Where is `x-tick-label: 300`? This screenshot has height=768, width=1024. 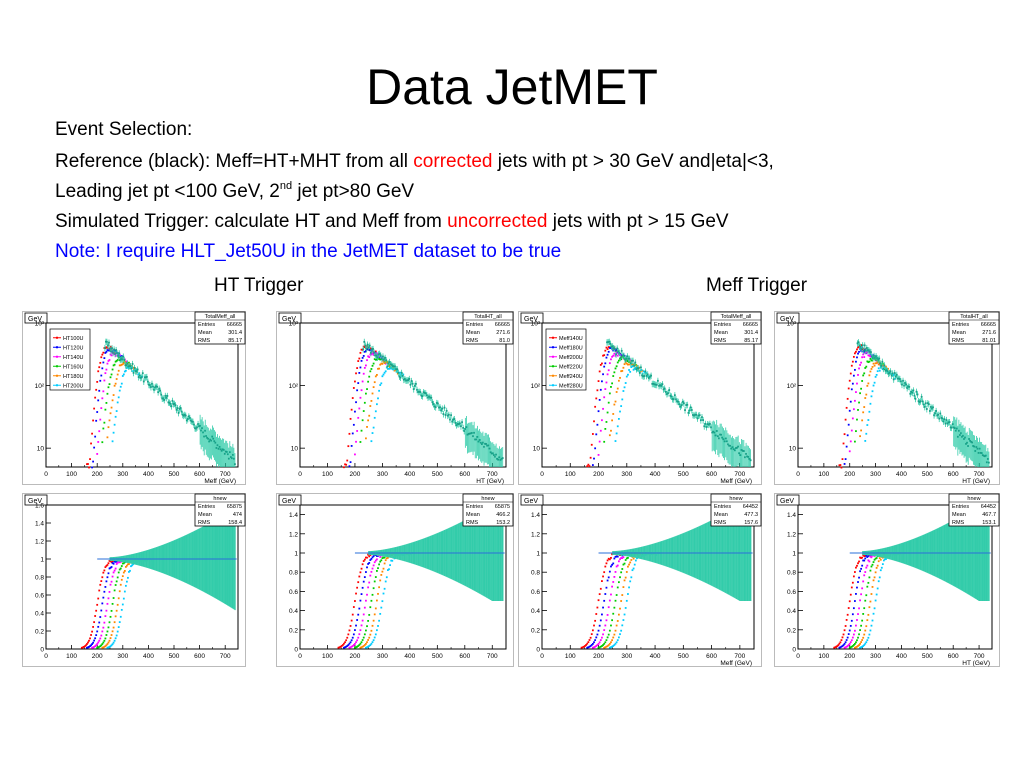
x-tick-label: 300 is located at coordinates (382, 474).